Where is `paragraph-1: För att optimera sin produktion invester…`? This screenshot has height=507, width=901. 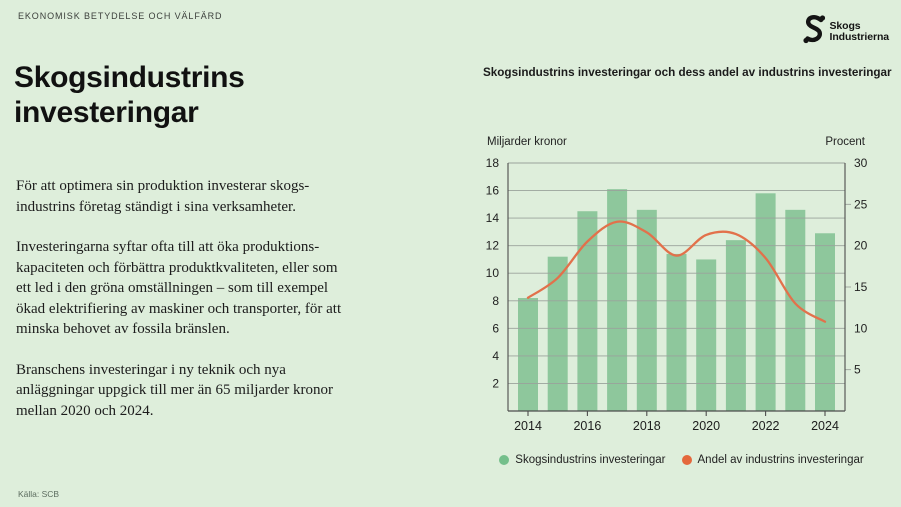 paragraph-1: För att optimera sin produktion invester… is located at coordinates (163, 196).